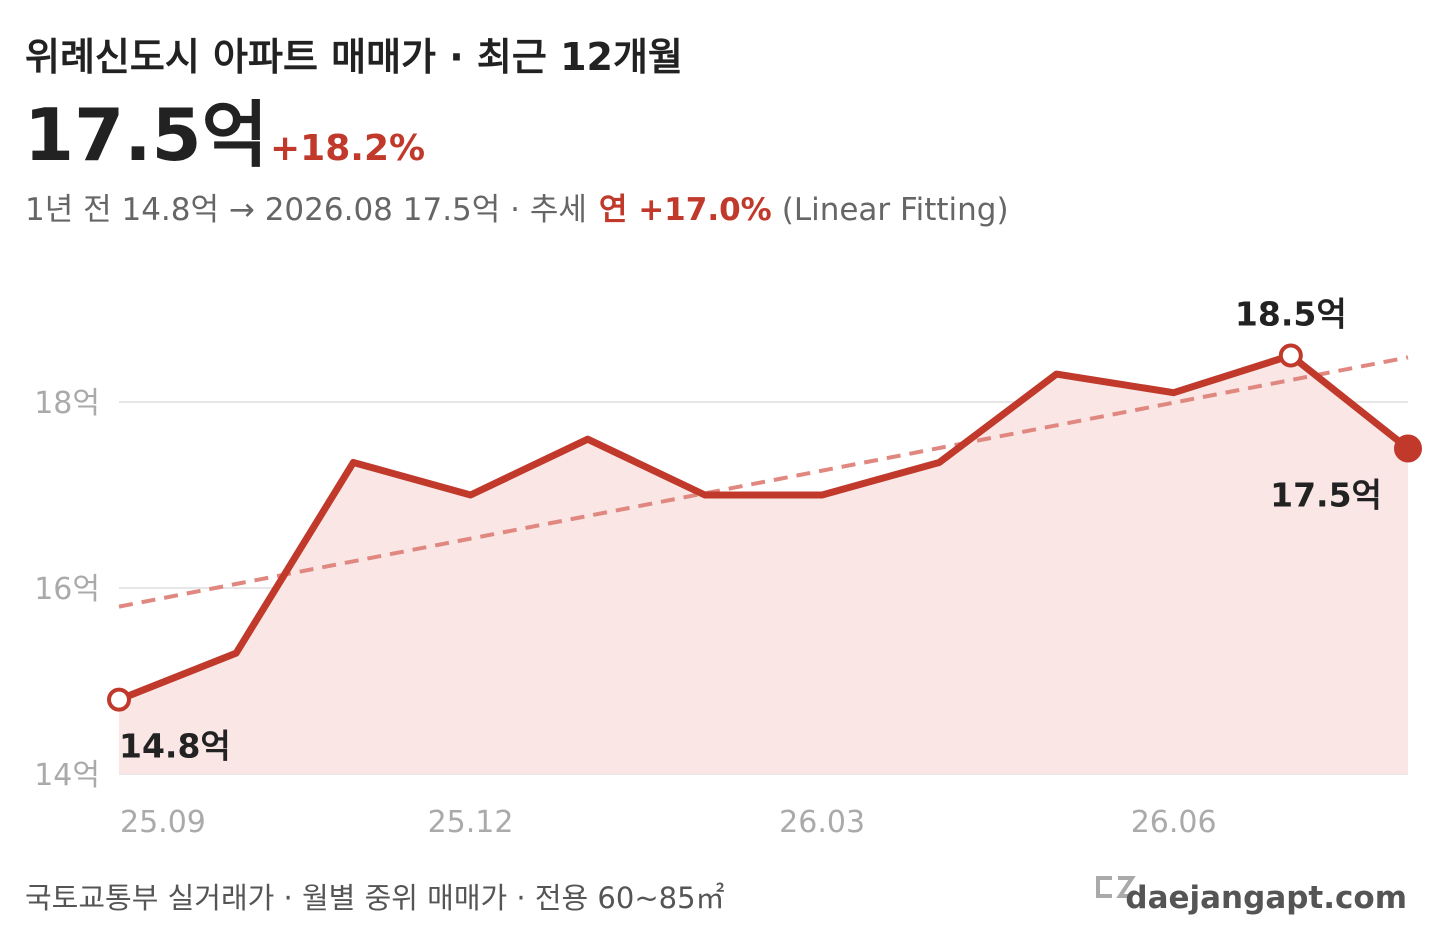  Describe the element at coordinates (895, 210) in the screenshot. I see `trend-method: (Linear Fitting)` at that location.